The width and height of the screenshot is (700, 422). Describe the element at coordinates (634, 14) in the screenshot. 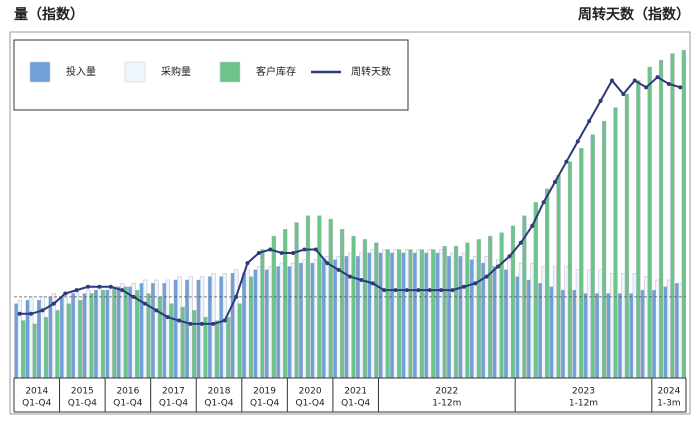

I see `y2-axis-label: 周转天数（指数）` at that location.